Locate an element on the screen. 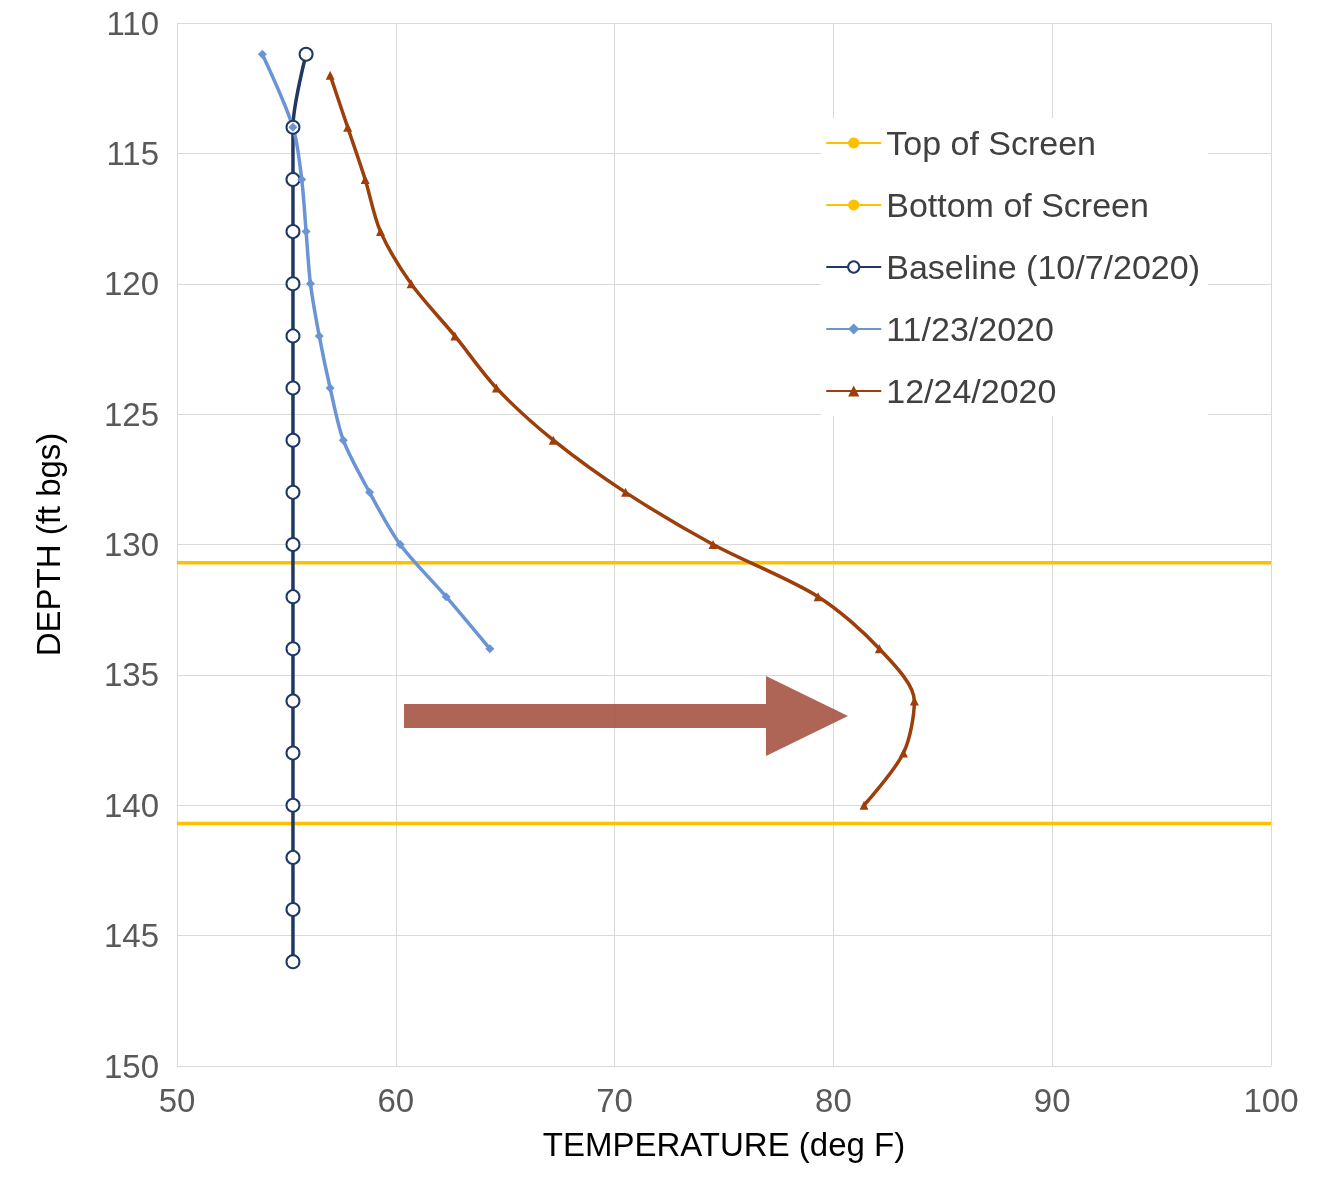  legend-label: Bottom of Screen is located at coordinates (1017, 205).